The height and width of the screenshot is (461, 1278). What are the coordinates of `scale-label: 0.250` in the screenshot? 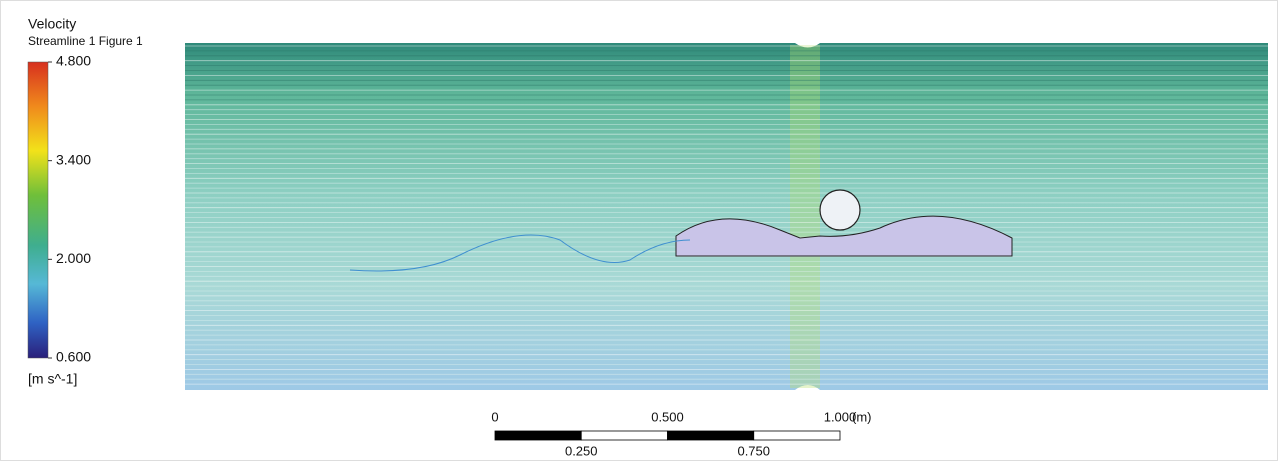 It's located at (581, 450).